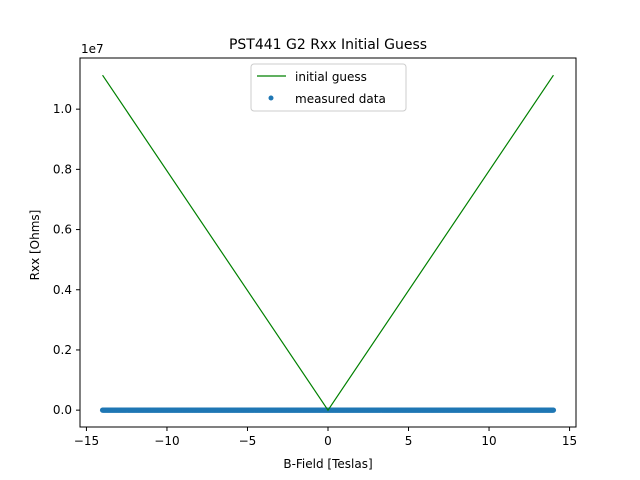 The image size is (640, 480). I want to click on y-tick-label: 0.8, so click(62, 169).